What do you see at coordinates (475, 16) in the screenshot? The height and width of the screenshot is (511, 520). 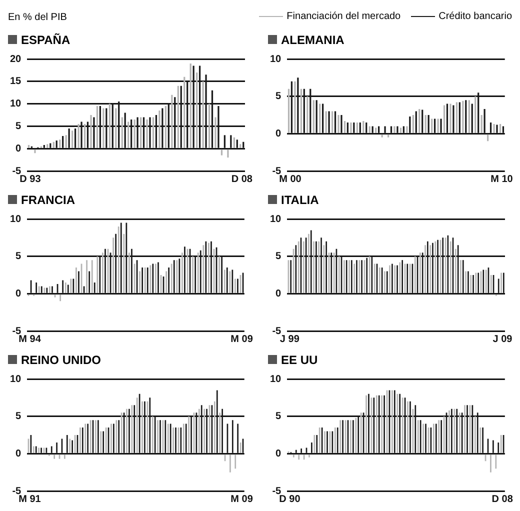 I see `legend-label: Crédito bancario` at bounding box center [475, 16].